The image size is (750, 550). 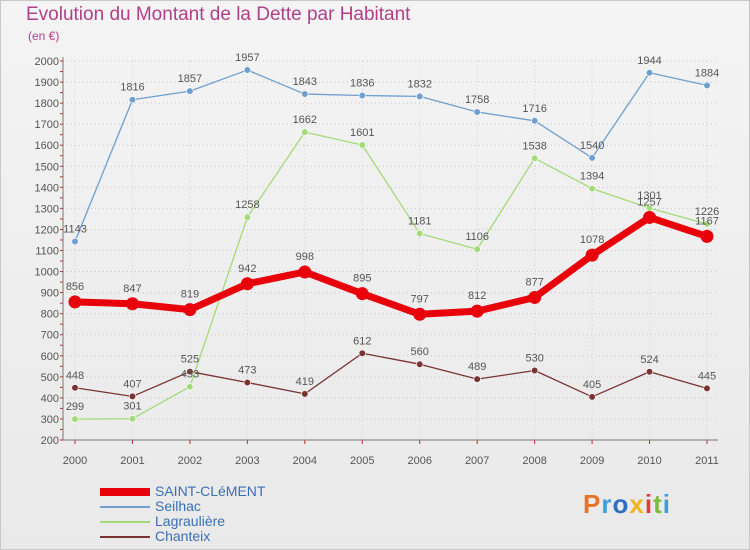 I want to click on data-label: 1944, so click(x=649, y=61).